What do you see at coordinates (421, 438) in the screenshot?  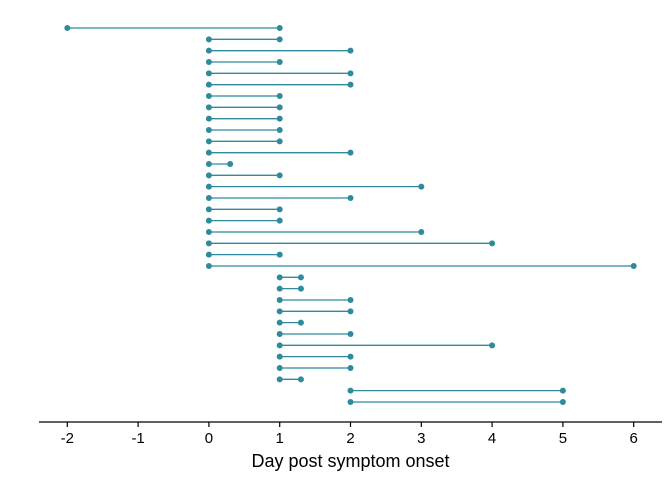 I see `x-tick-label: 3` at bounding box center [421, 438].